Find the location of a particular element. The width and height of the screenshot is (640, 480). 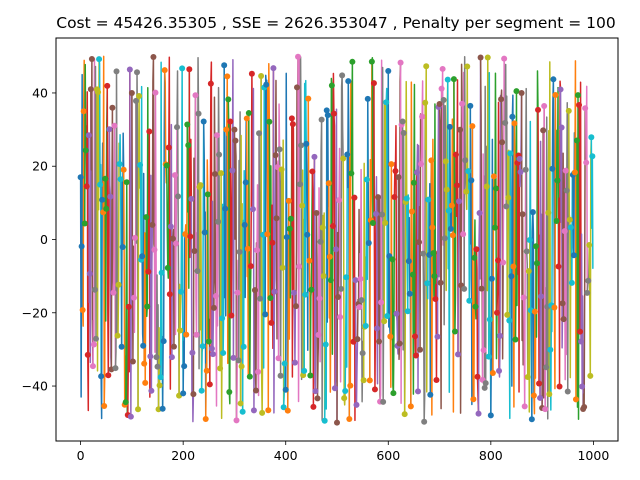

y-tick-label: 0 is located at coordinates (44, 239).